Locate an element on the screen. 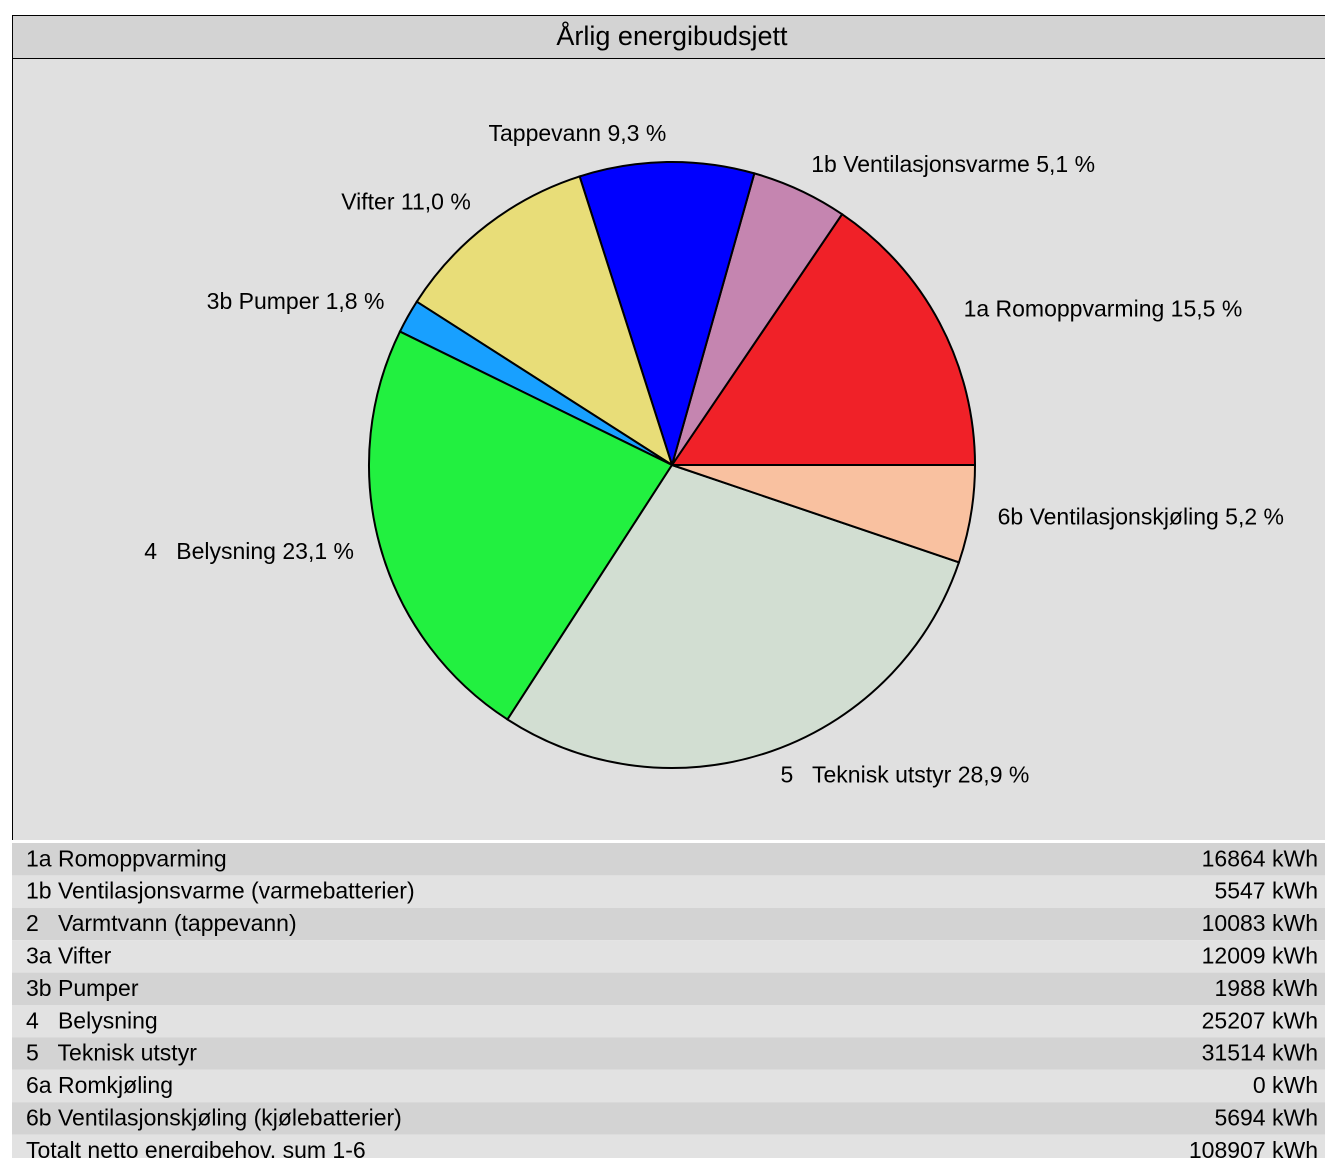  slice-label: Tappevann 9,3 % is located at coordinates (578, 133).